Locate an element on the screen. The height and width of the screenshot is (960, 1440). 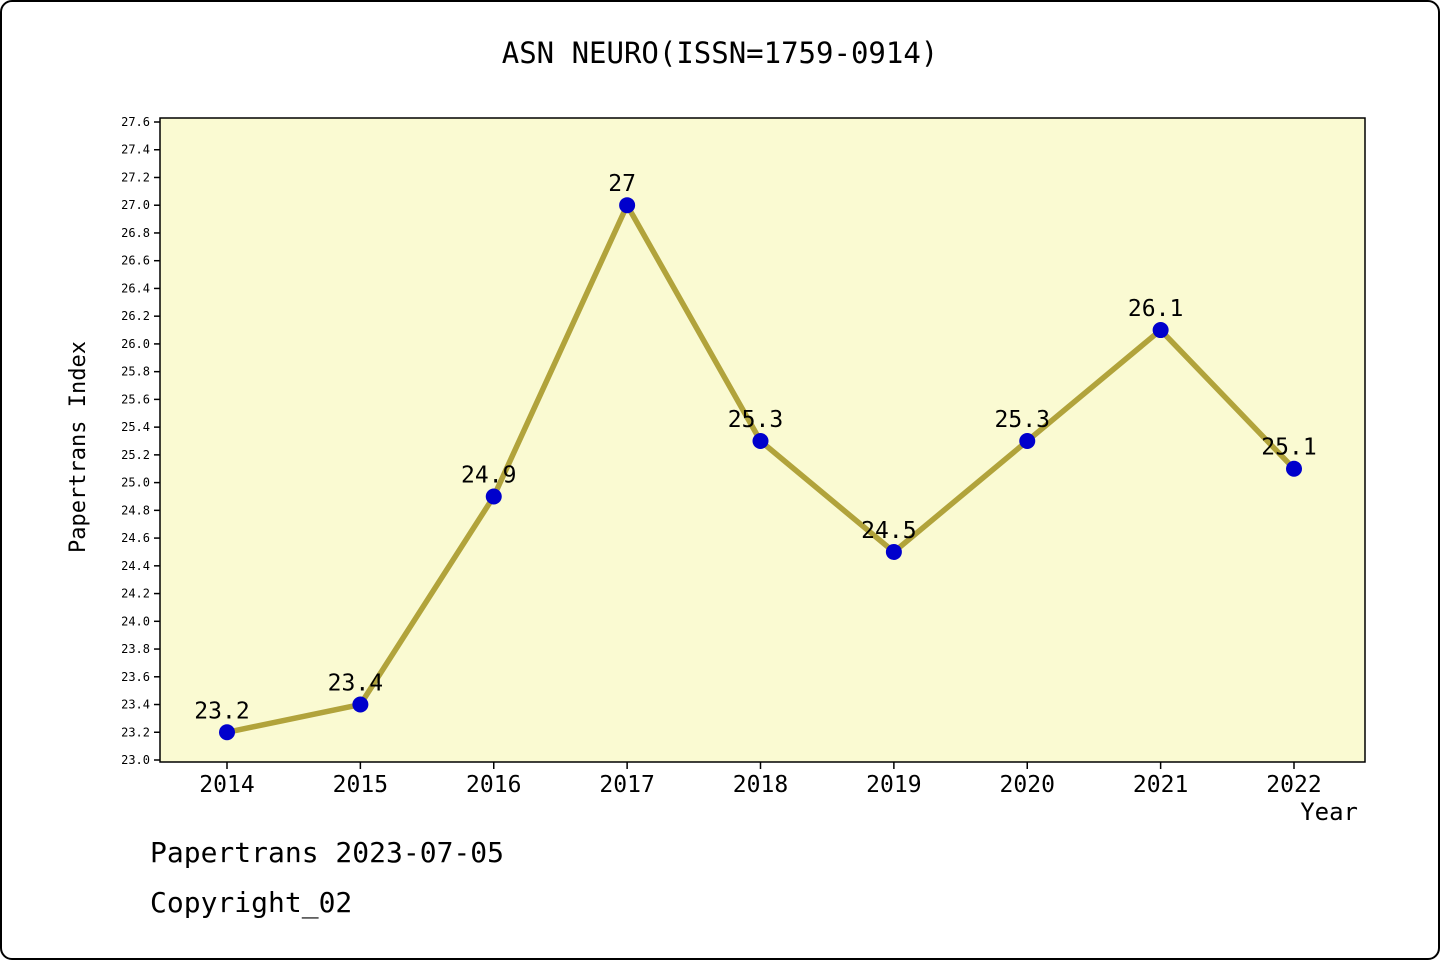
data-point-label: 24.5 is located at coordinates (888, 531).